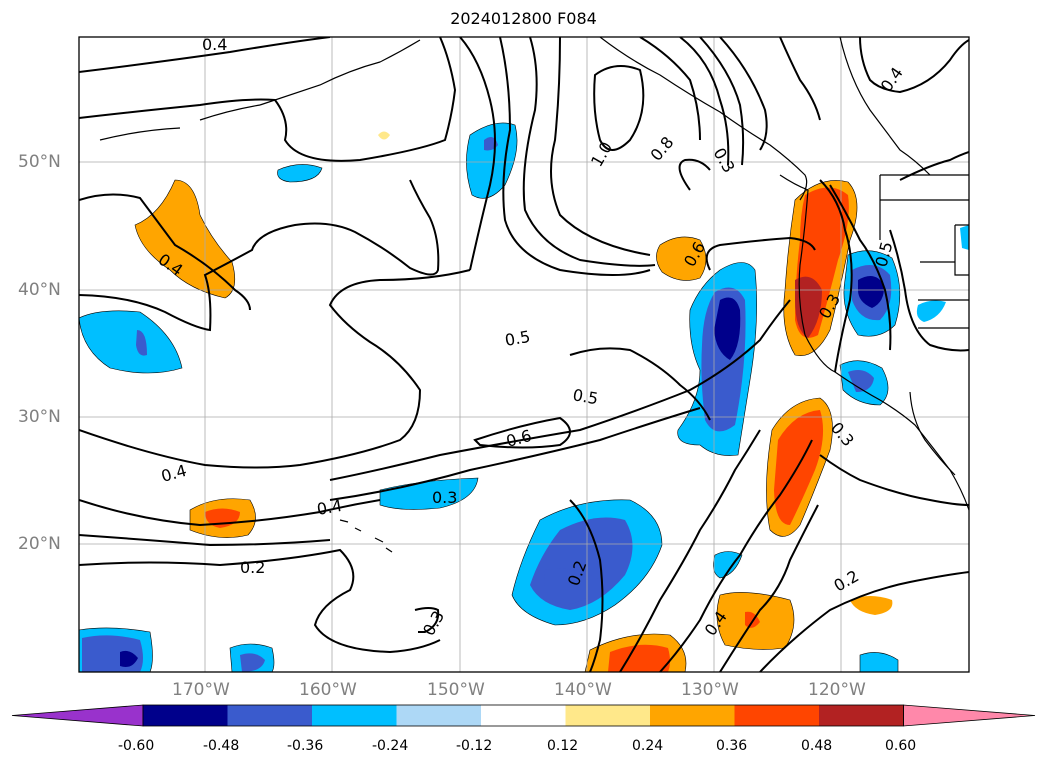 The height and width of the screenshot is (765, 1047). I want to click on map-title: 2024012800 F084, so click(523, 18).